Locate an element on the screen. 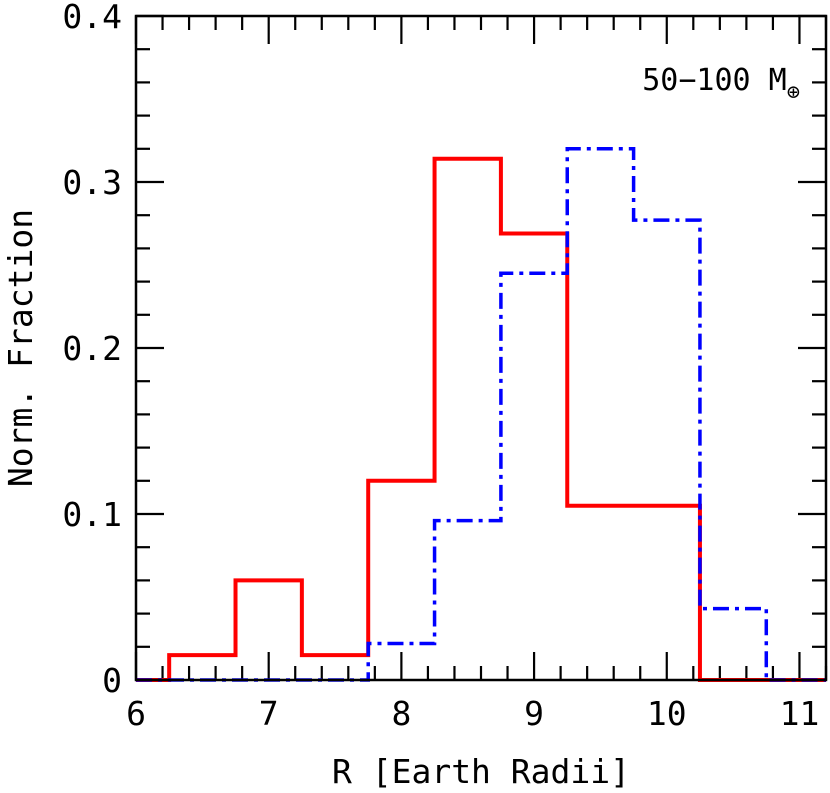 The image size is (830, 793). y-tick-label: 0.1 is located at coordinates (92, 514).